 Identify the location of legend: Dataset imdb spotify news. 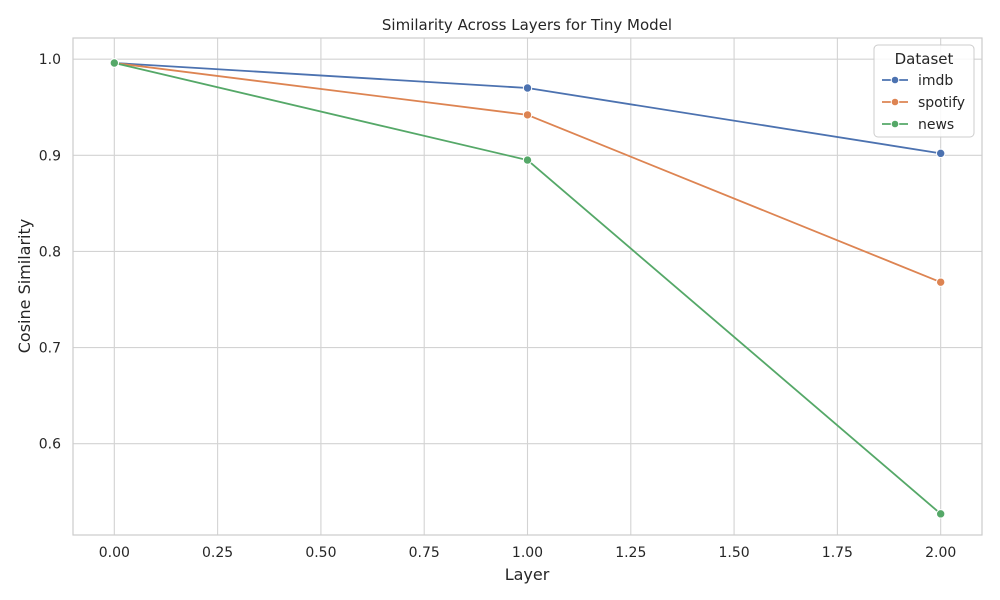
(924, 91).